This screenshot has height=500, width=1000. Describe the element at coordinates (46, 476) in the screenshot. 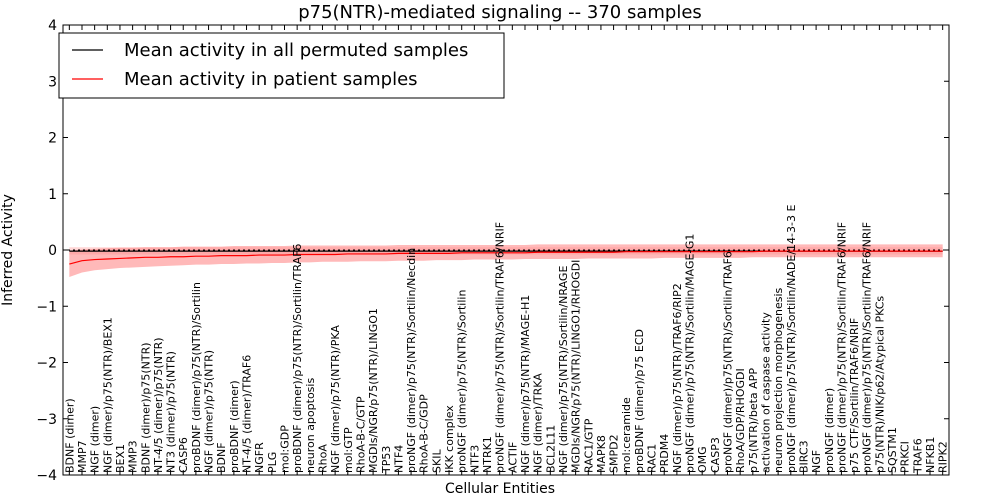

I see `y-tick-label: −4` at that location.